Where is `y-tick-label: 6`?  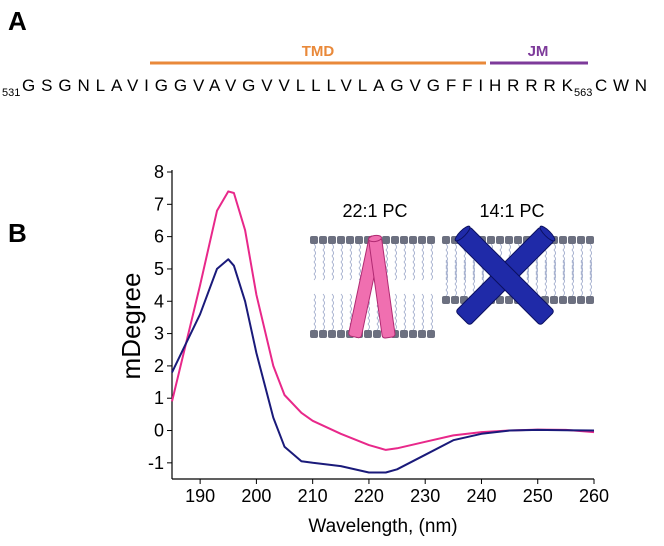
y-tick-label: 6 is located at coordinates (159, 237).